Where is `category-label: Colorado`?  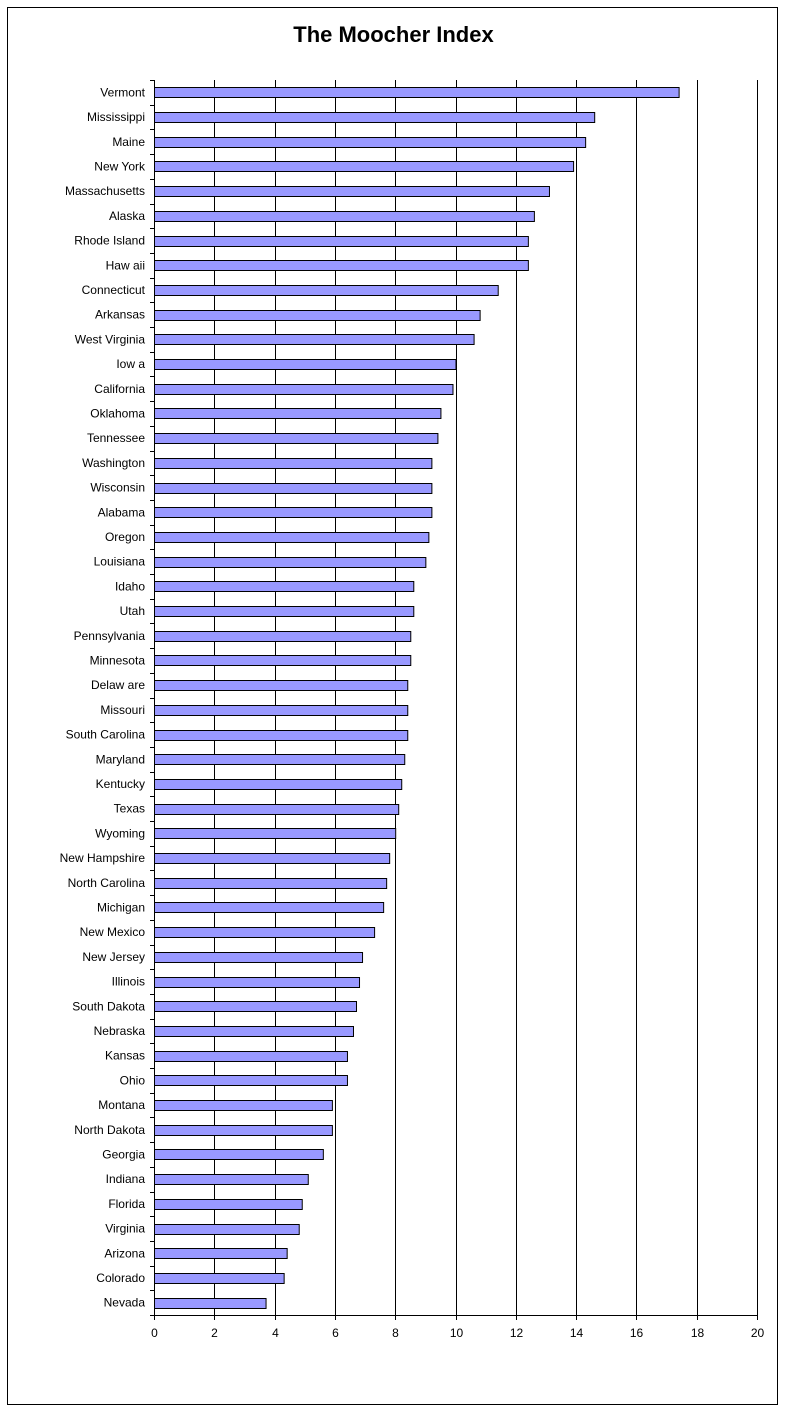 category-label: Colorado is located at coordinates (120, 1278).